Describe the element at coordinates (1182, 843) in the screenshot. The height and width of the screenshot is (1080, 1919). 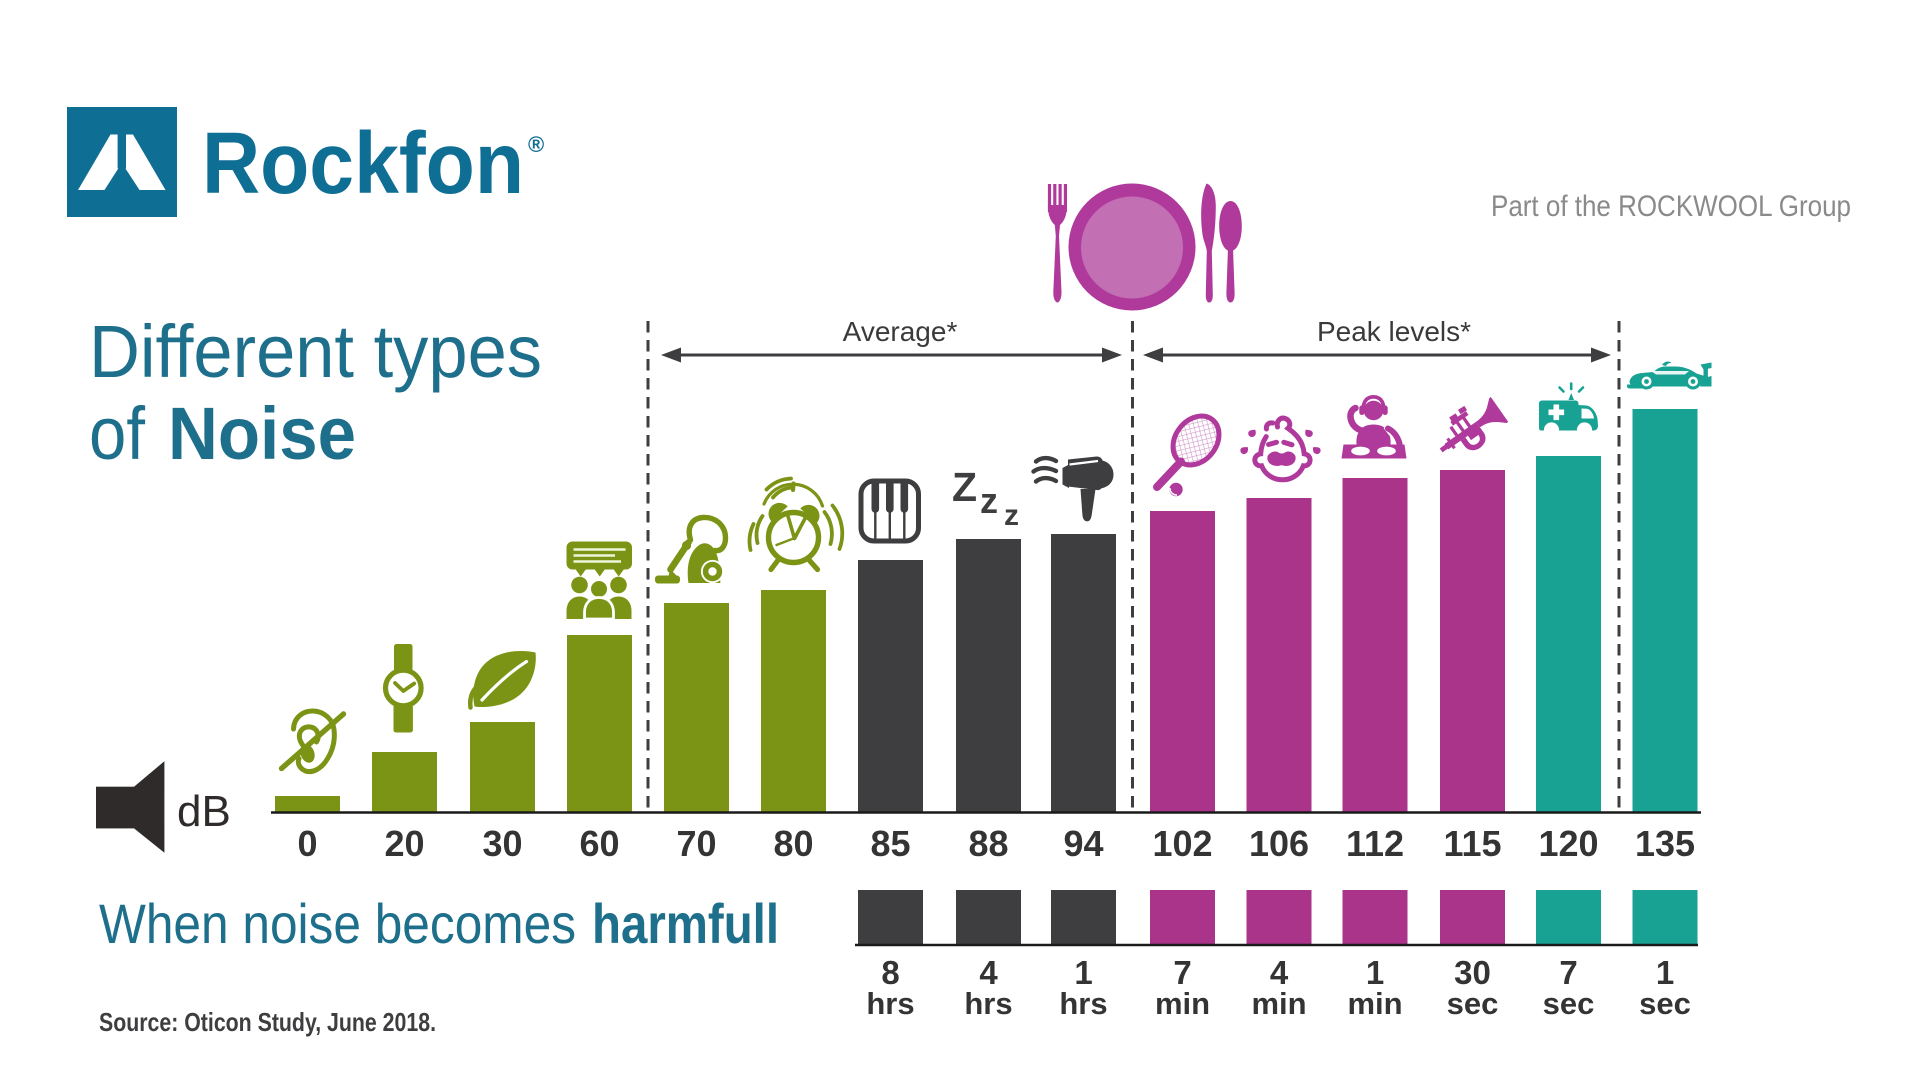
I see `svg-text: 102` at that location.